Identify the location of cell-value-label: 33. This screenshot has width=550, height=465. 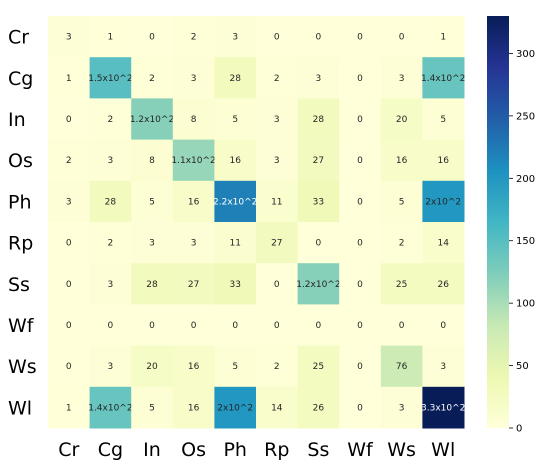
(234, 285).